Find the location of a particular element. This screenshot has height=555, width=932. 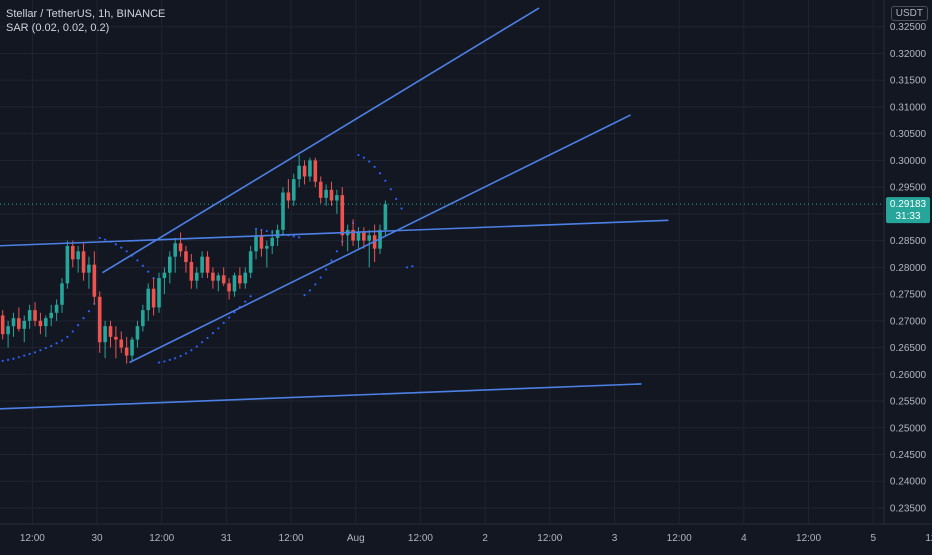

price-tick-label: 0.30500 is located at coordinates (908, 134).